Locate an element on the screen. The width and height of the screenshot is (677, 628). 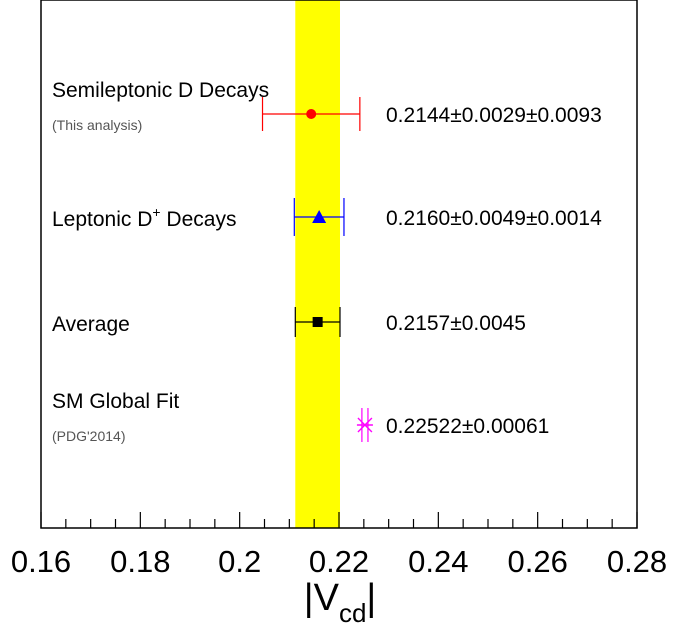
row-label-text: Average is located at coordinates (91, 324).